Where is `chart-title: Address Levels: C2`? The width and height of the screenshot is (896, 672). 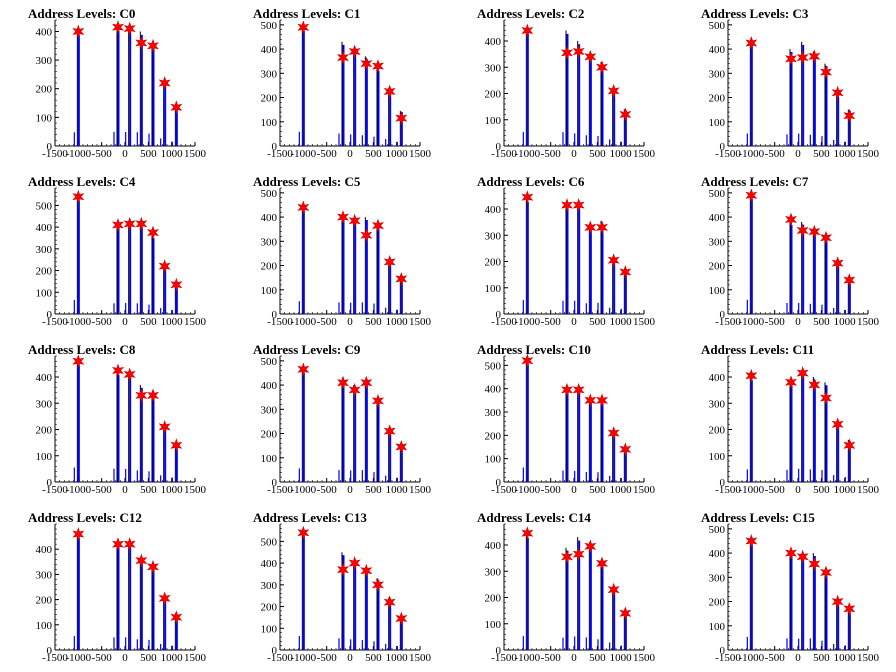
chart-title: Address Levels: C2 is located at coordinates (530, 13).